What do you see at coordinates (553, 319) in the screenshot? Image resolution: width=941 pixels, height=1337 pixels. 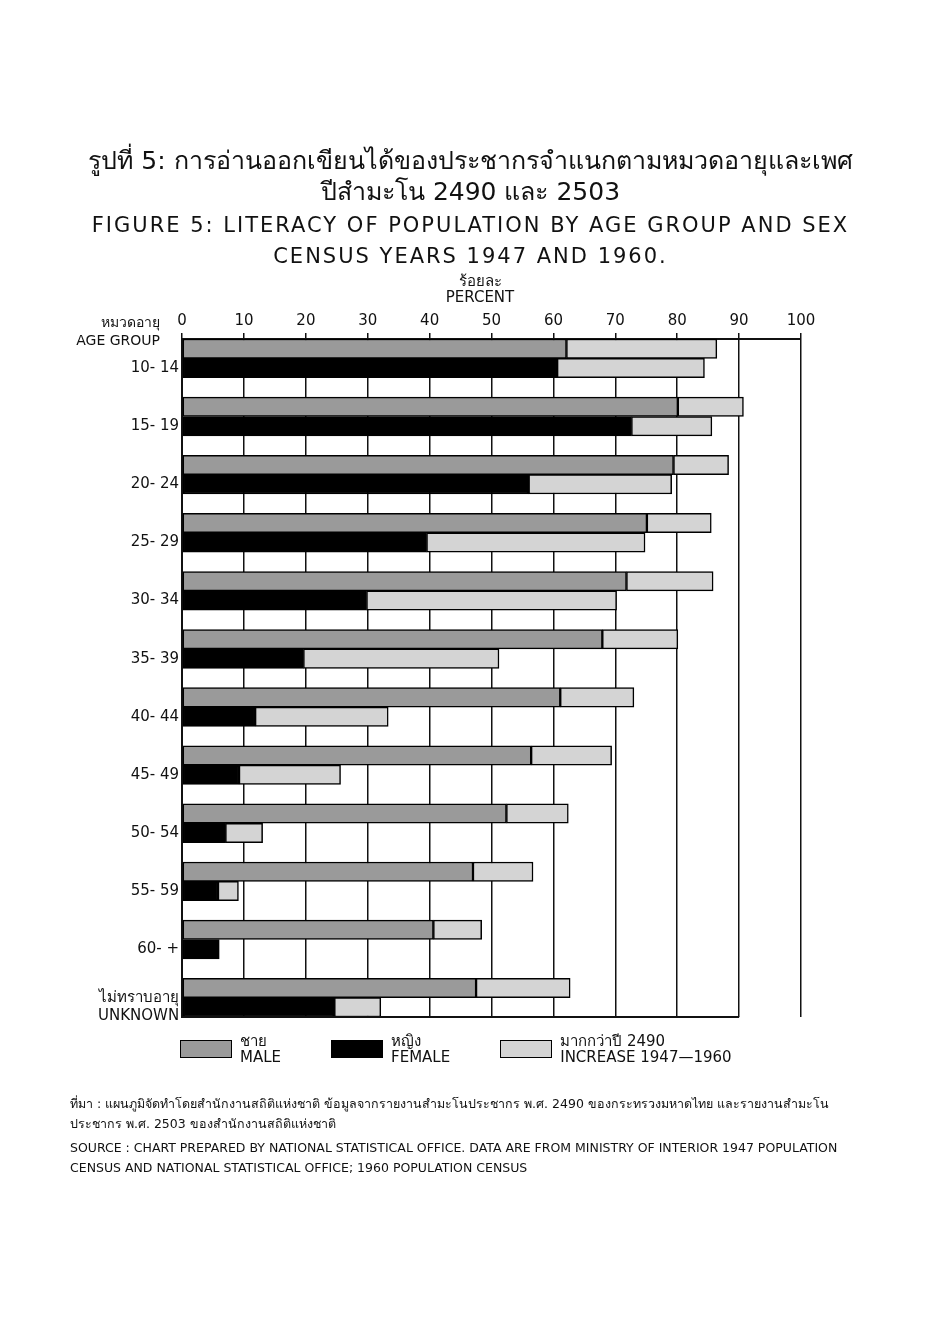 I see `x-tick-label: 60` at bounding box center [553, 319].